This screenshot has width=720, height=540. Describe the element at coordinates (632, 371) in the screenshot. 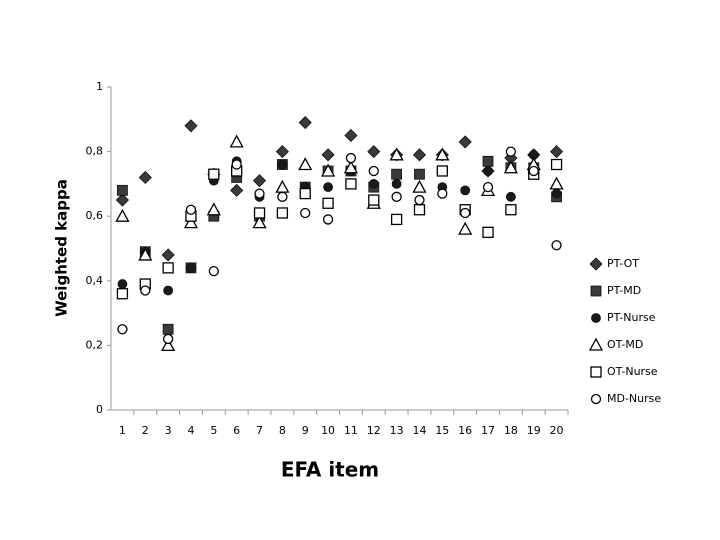

I see `legend-label: OT-Nurse` at that location.